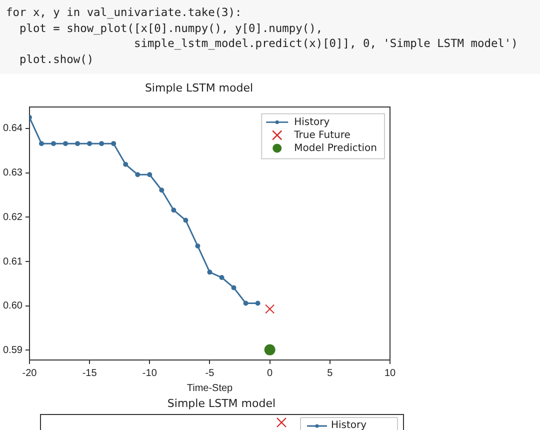 The image size is (540, 430). Describe the element at coordinates (12, 350) in the screenshot. I see `y-tick-label: 0.59` at that location.